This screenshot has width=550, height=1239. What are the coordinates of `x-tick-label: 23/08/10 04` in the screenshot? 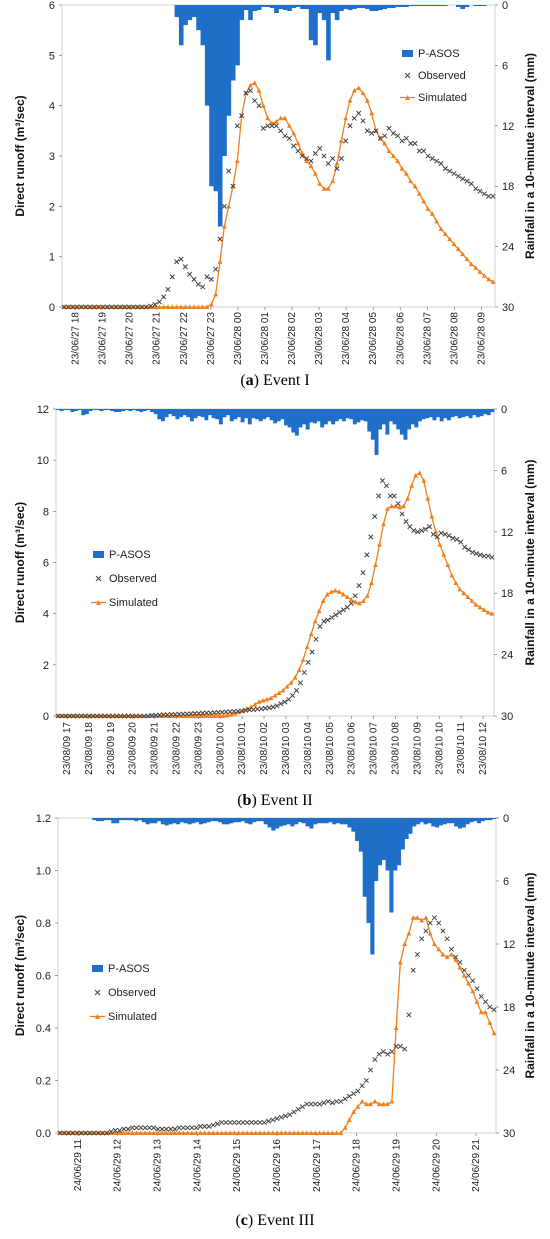 It's located at (308, 748).